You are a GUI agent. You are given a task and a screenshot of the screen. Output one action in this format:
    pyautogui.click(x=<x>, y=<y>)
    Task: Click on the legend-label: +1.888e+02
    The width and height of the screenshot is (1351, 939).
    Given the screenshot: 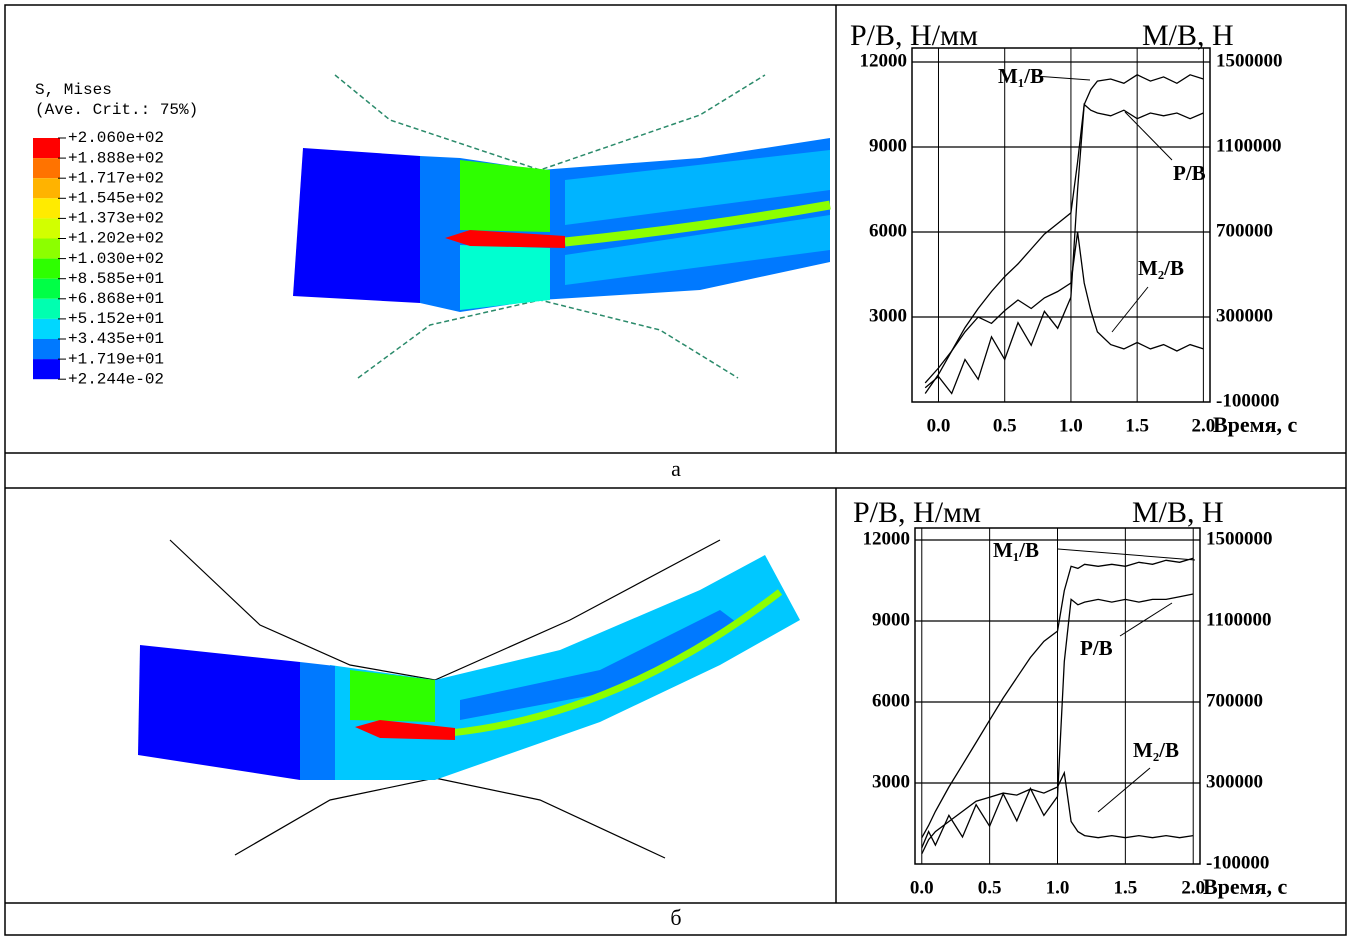 What is the action you would take?
    pyautogui.click(x=116, y=158)
    